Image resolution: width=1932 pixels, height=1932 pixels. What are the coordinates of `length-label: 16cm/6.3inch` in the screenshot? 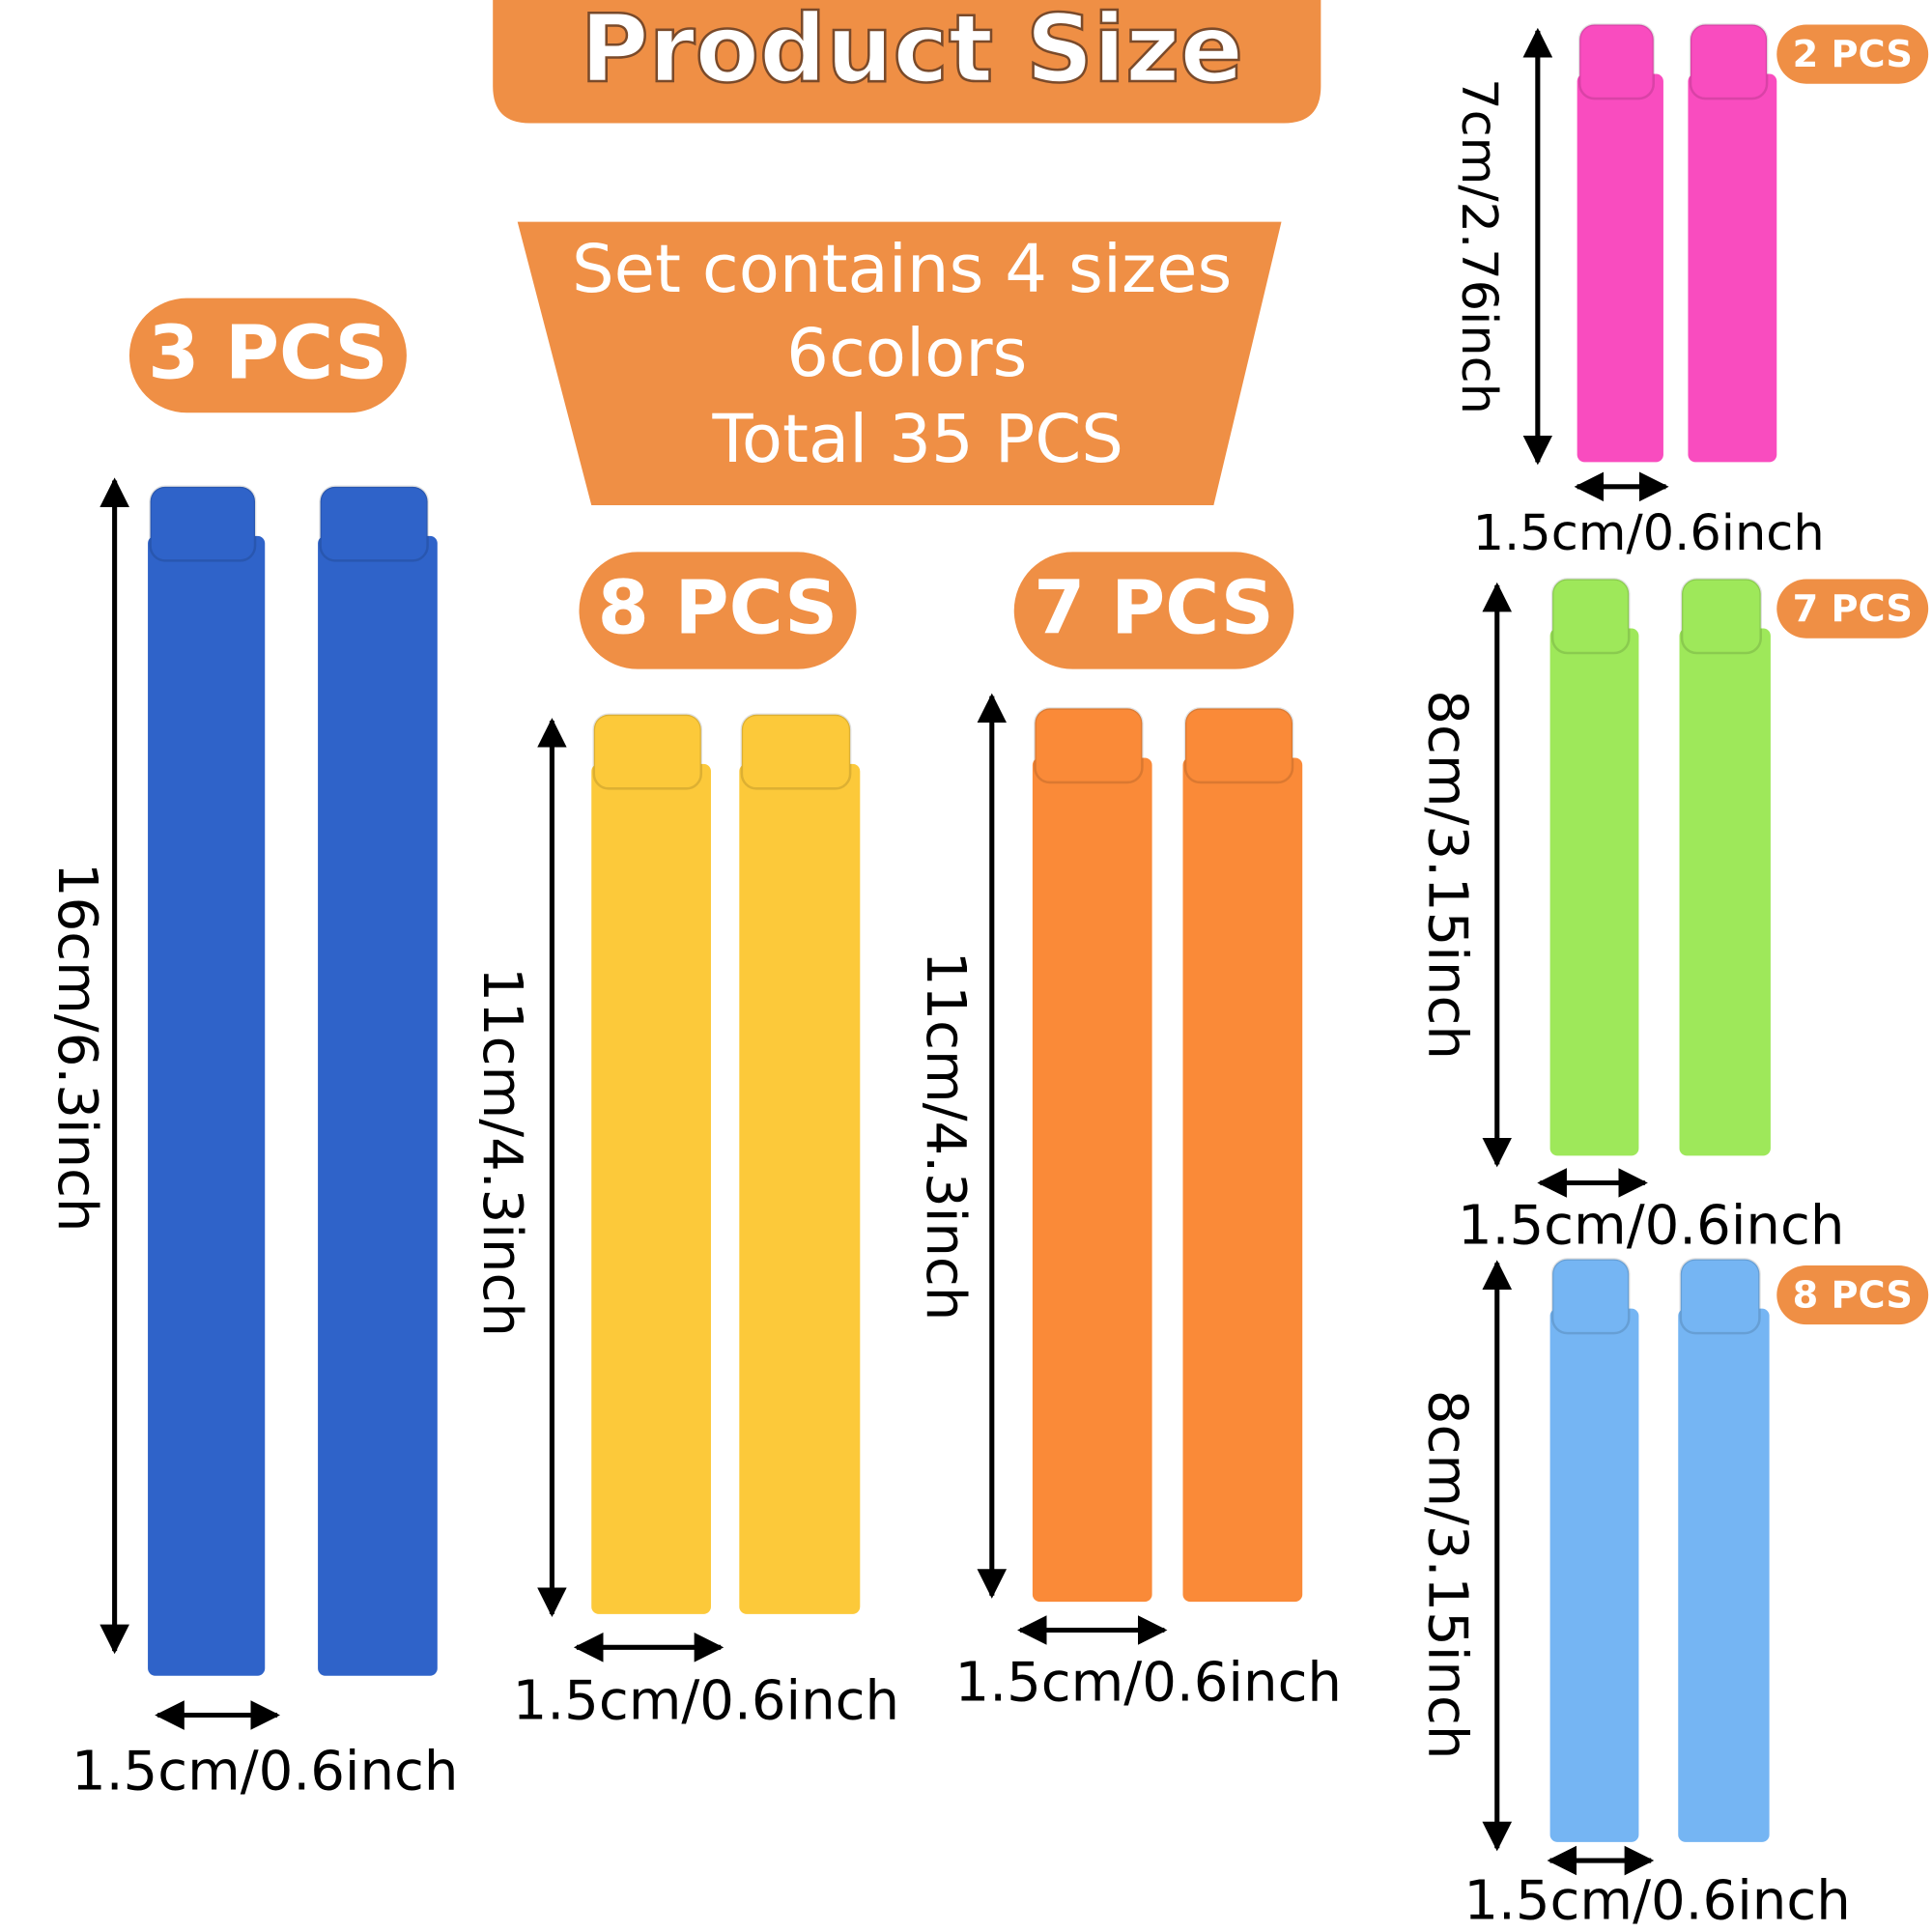 It's located at (76, 1048).